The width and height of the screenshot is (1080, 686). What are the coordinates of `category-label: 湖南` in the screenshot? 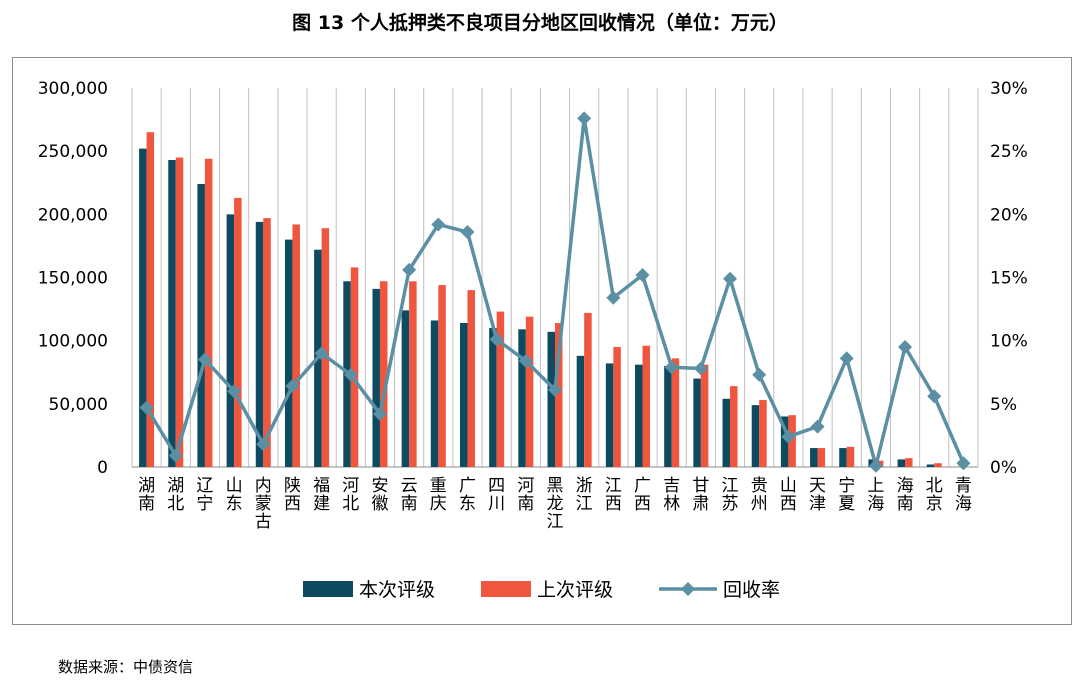 It's located at (146, 495).